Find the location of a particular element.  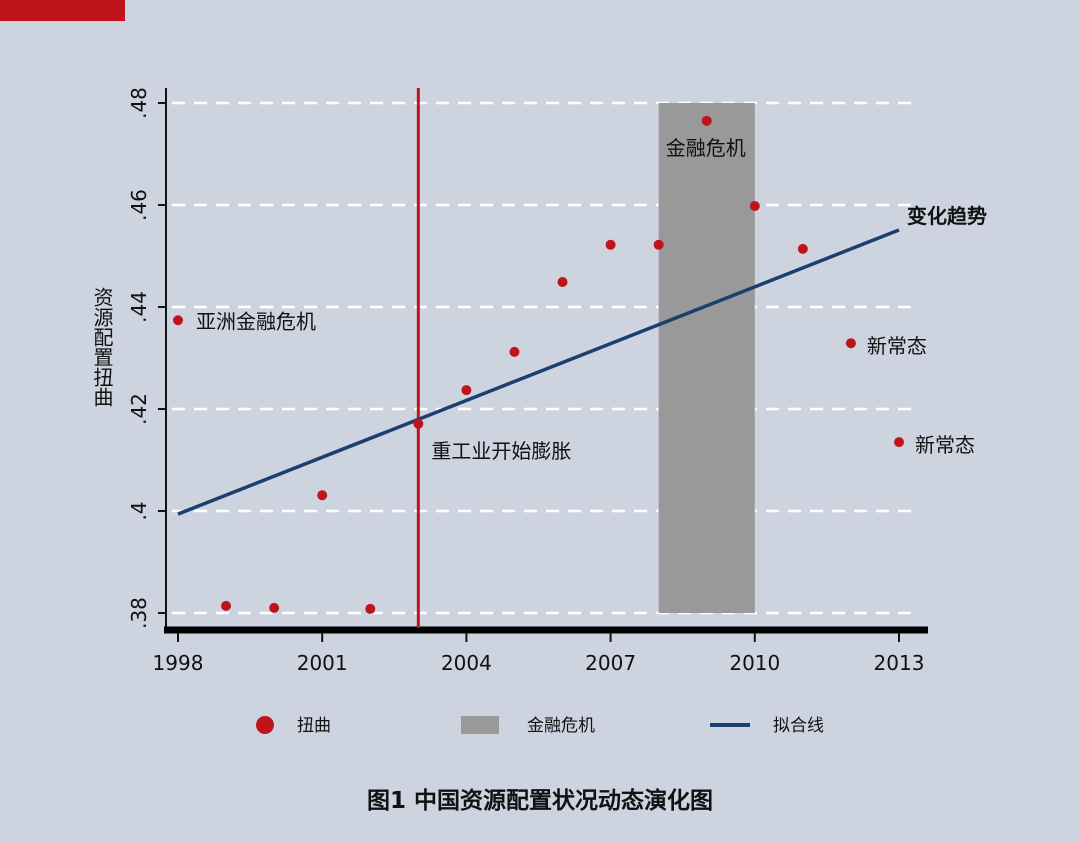

y-tick-label: .46 is located at coordinates (139, 205).